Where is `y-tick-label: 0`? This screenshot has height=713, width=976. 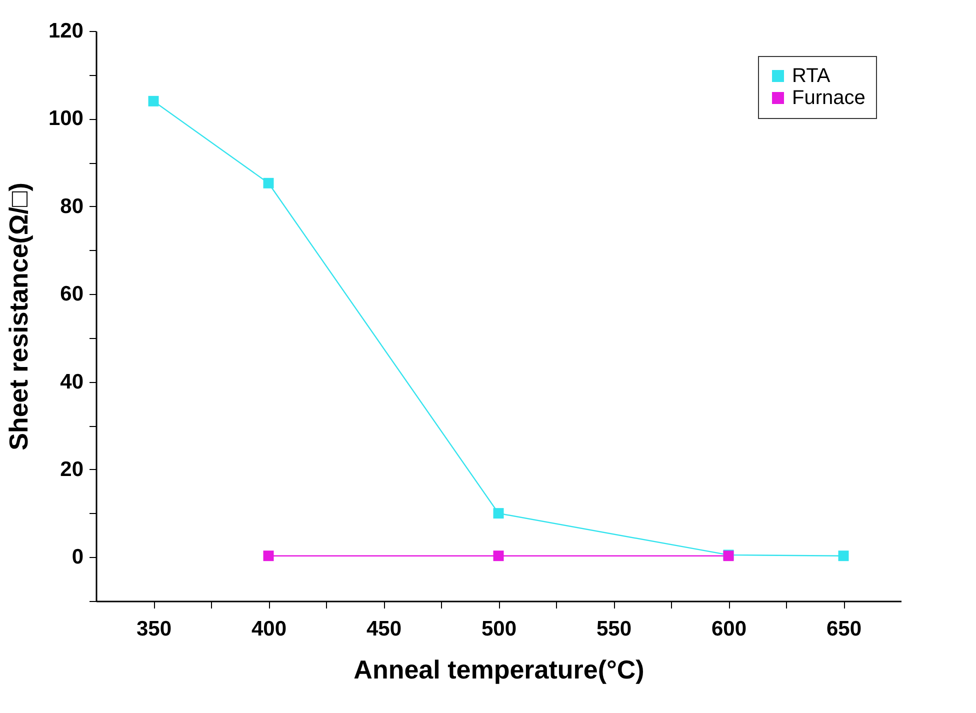
y-tick-label: 0 is located at coordinates (78, 557).